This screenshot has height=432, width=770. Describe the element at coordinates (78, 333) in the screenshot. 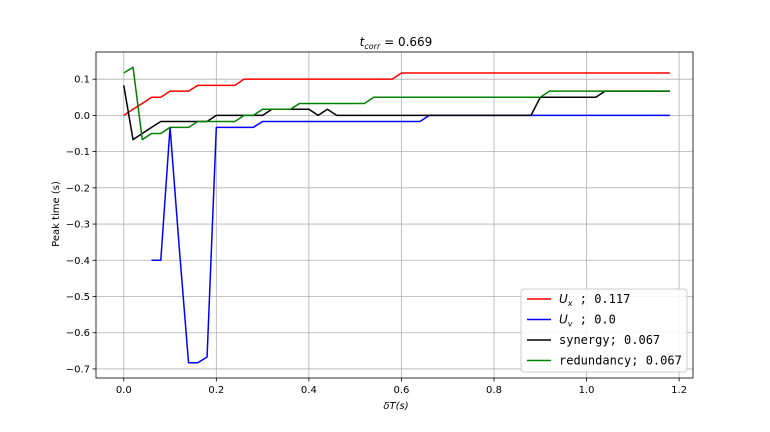

I see `y-tick-label: −0.6` at that location.